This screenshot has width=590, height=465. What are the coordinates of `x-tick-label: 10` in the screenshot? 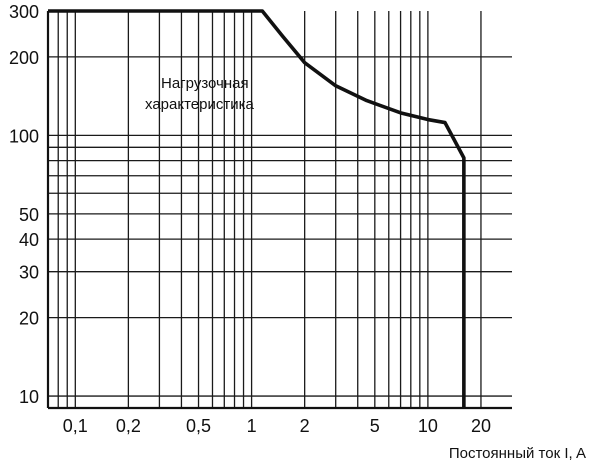 It's located at (428, 426).